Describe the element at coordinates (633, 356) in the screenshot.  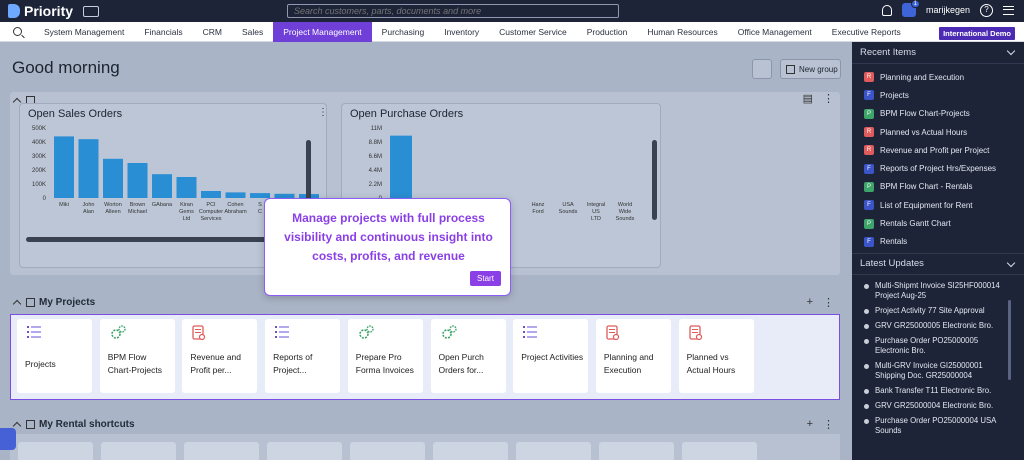
I see `project-shortcut-card: Planning and Execution` at that location.